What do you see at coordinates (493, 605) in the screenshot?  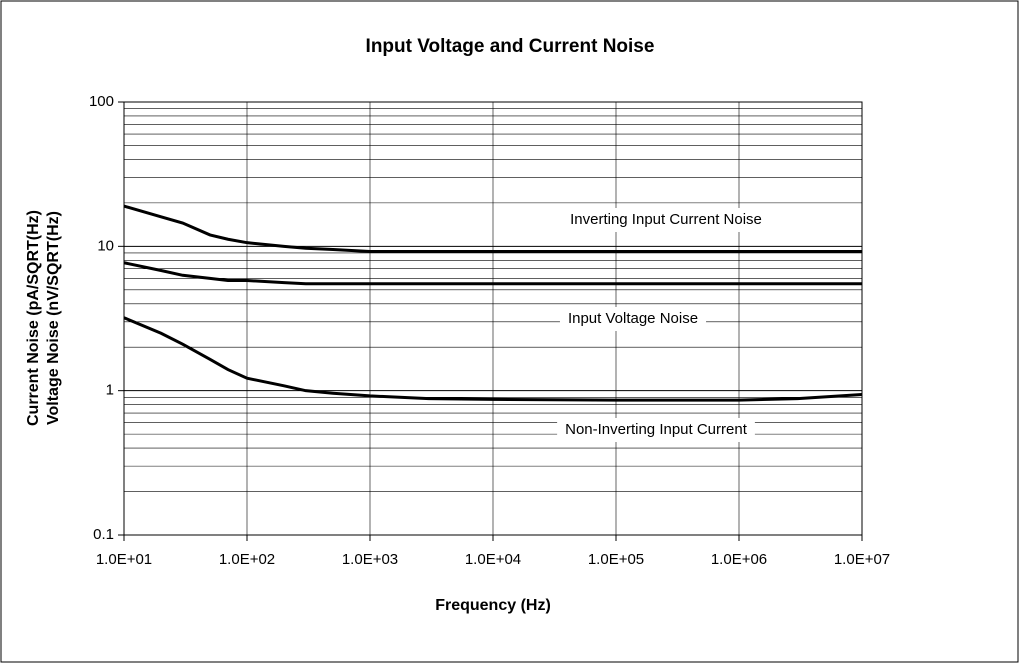 I see `x-axis-label: Frequency (Hz)` at bounding box center [493, 605].